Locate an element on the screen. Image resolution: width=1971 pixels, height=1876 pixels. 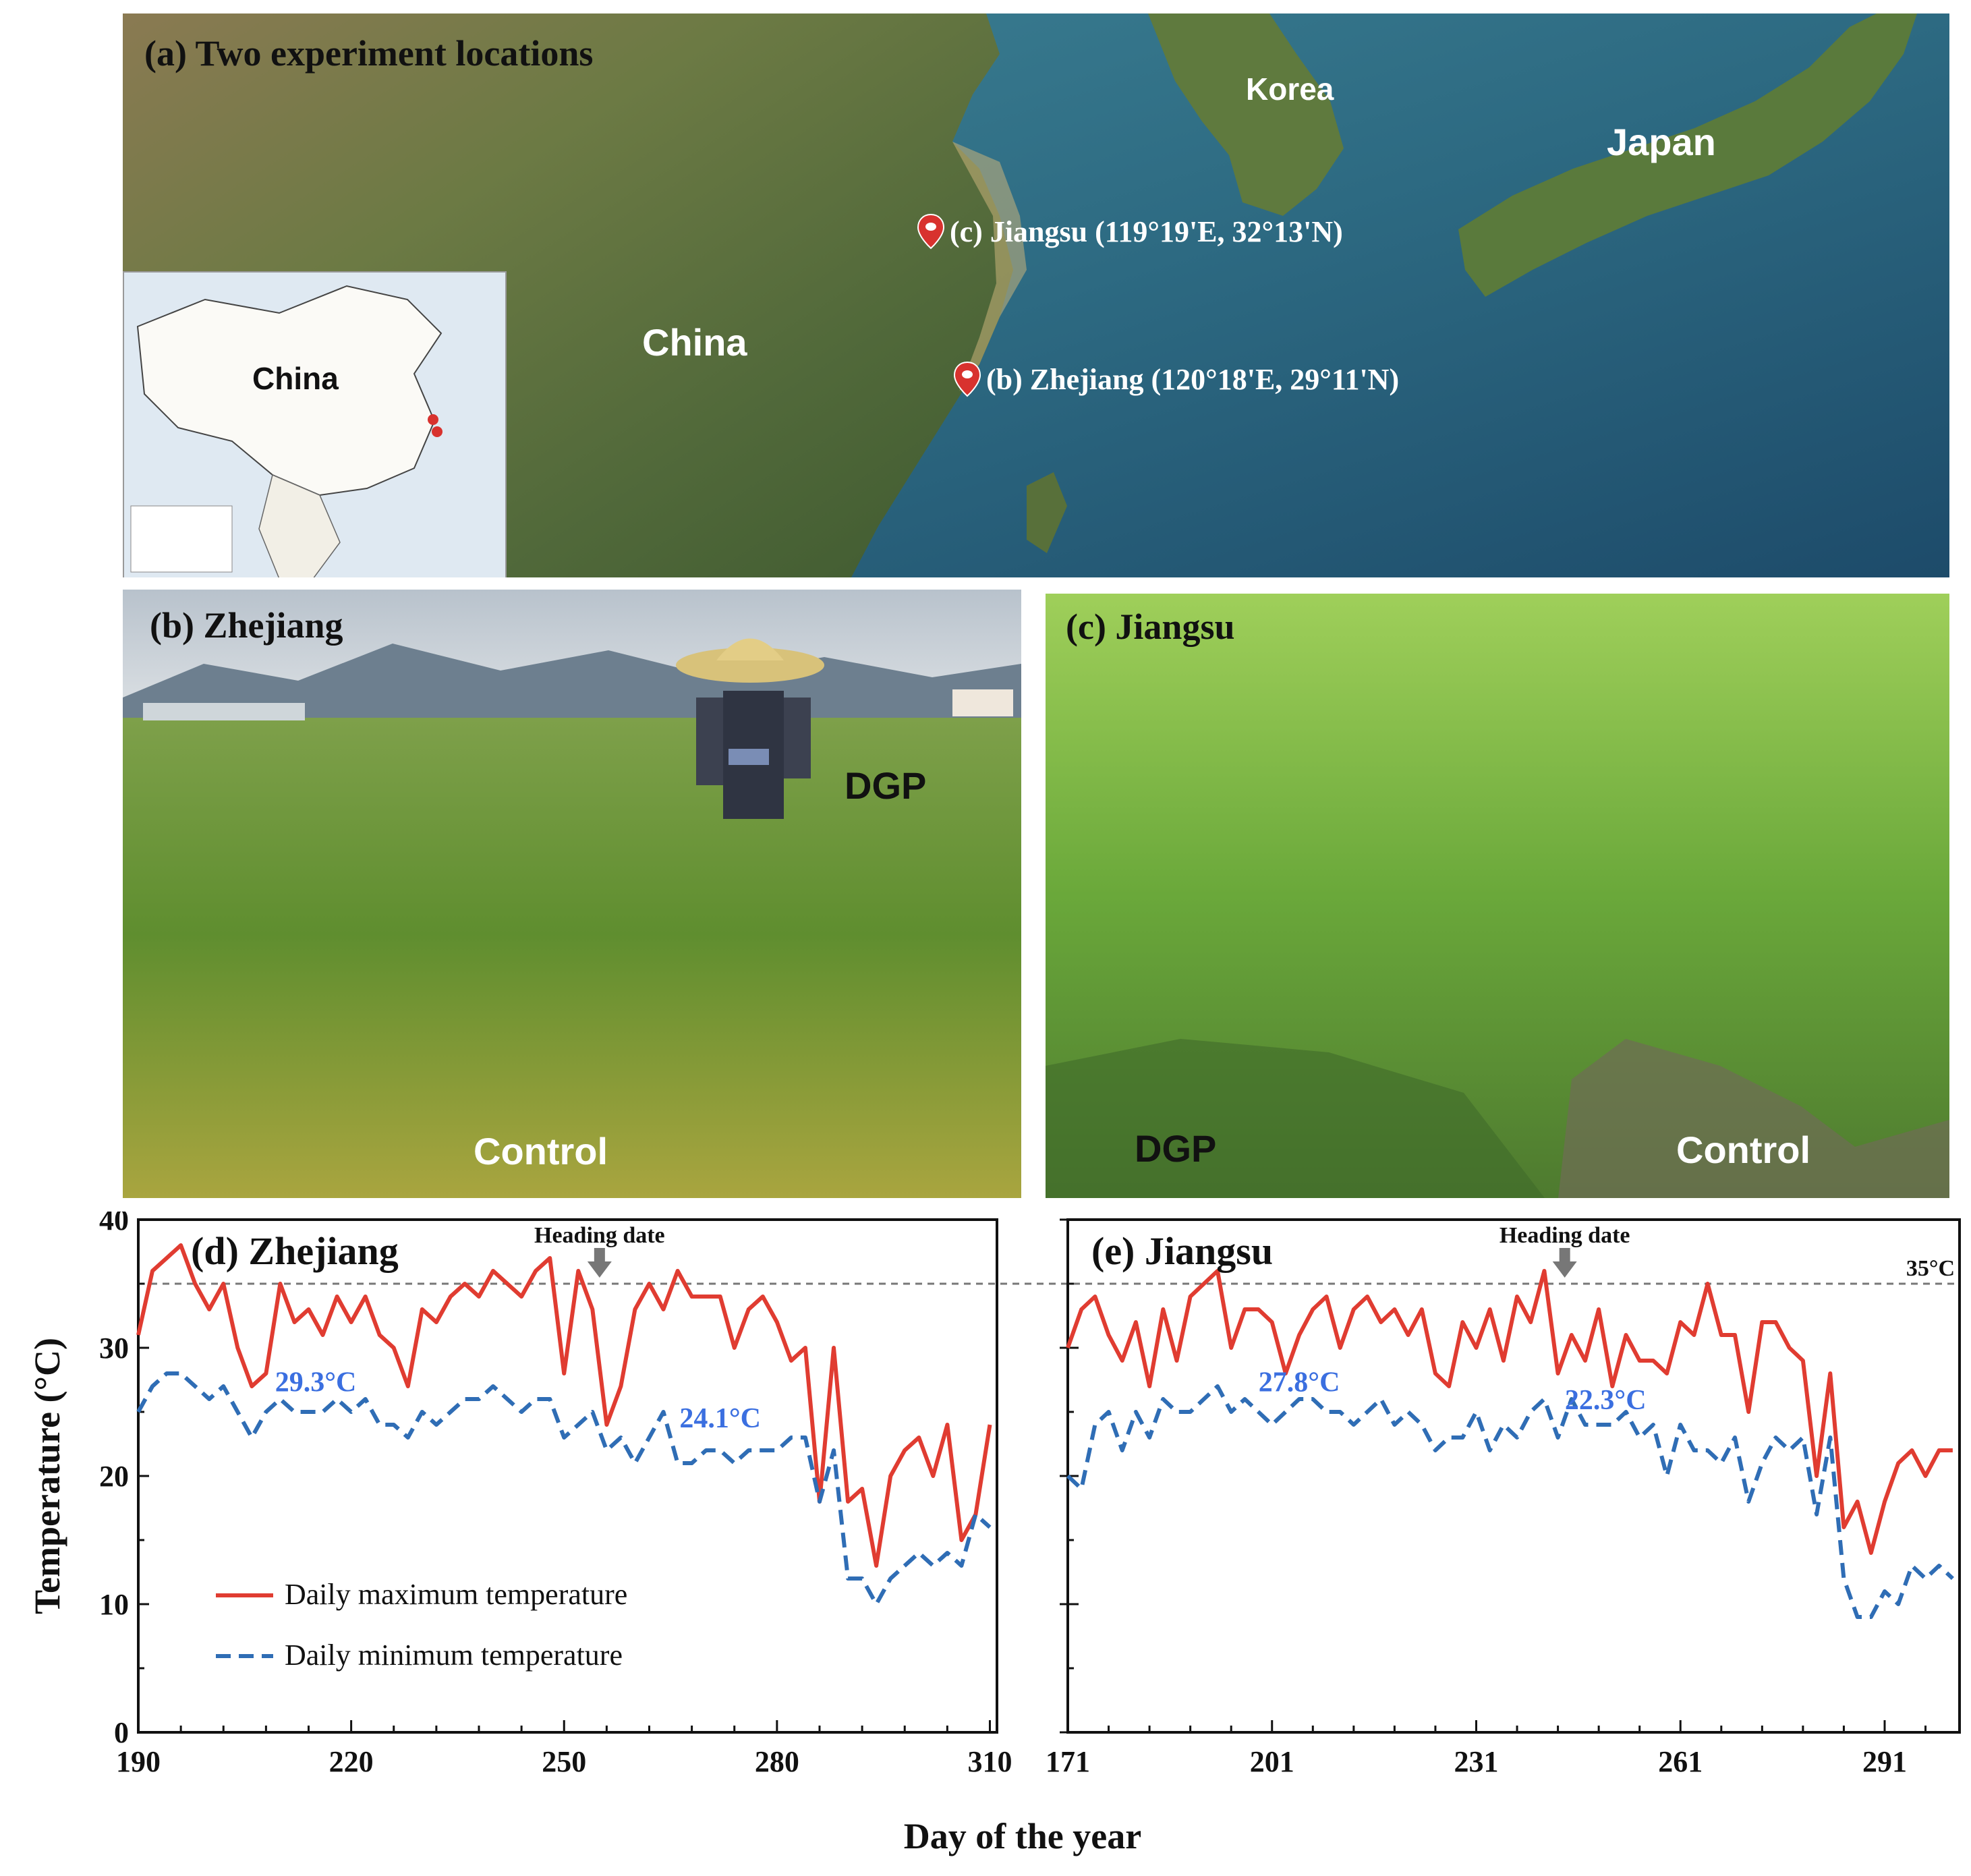
zhejiang-max-temperature-line is located at coordinates (564, 1405).